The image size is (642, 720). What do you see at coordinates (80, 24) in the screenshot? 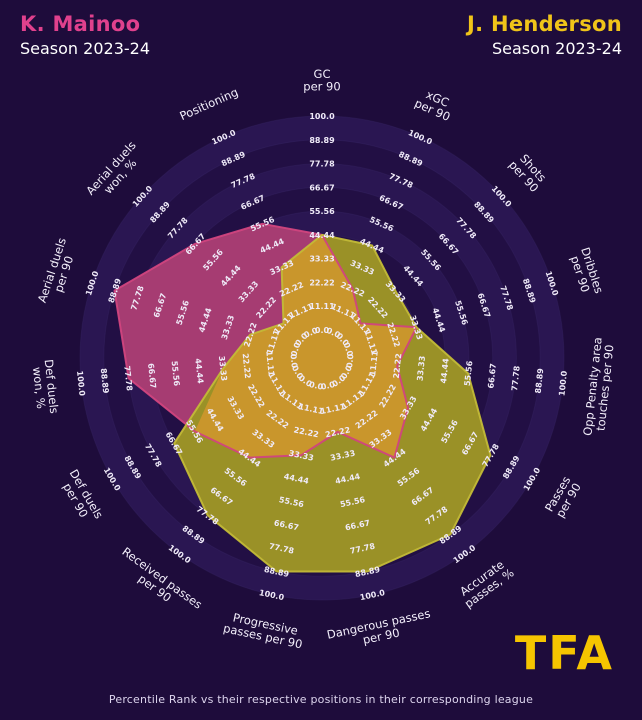
I see `player-left-name: K. Mainoo` at bounding box center [80, 24].